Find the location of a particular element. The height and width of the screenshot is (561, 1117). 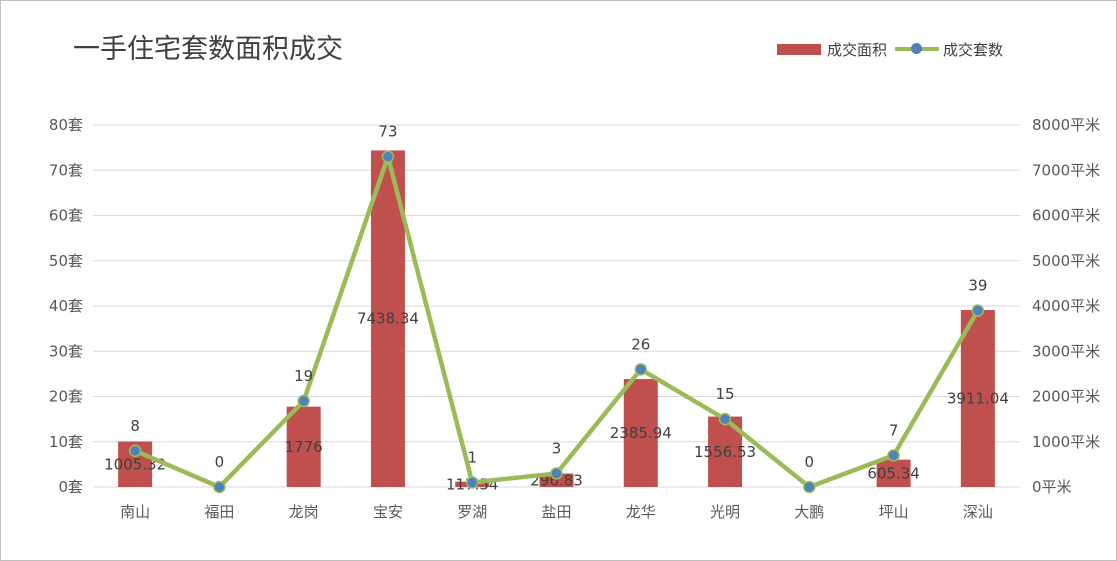

line-data-label: 19 is located at coordinates (303, 376).